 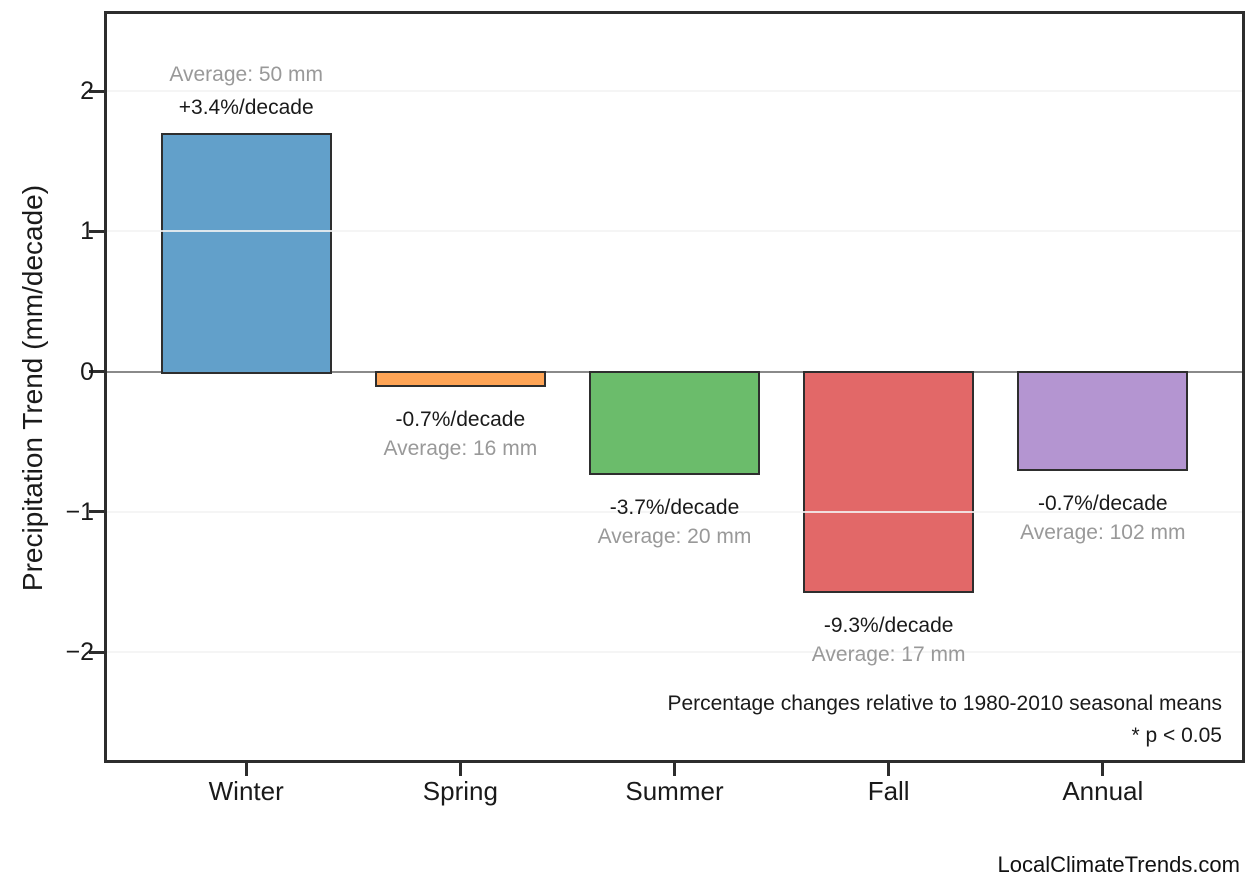 What do you see at coordinates (674, 423) in the screenshot?
I see `bar-summer` at bounding box center [674, 423].